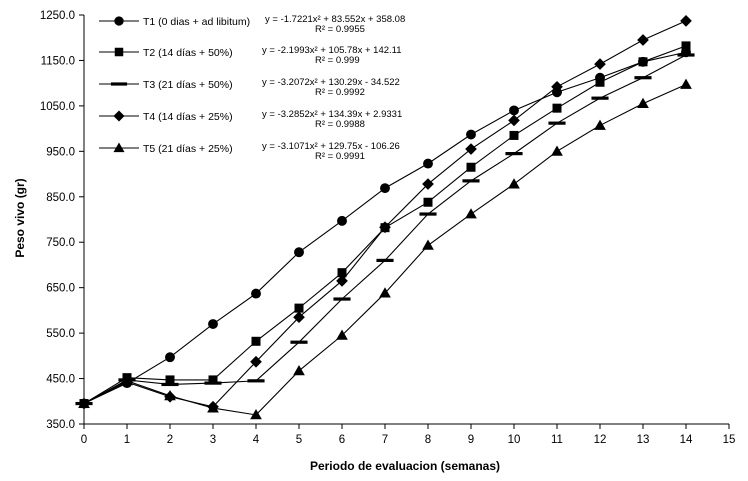 The width and height of the screenshot is (748, 481). What do you see at coordinates (60, 243) in the screenshot?
I see `y-tick-label: 750.0` at bounding box center [60, 243].